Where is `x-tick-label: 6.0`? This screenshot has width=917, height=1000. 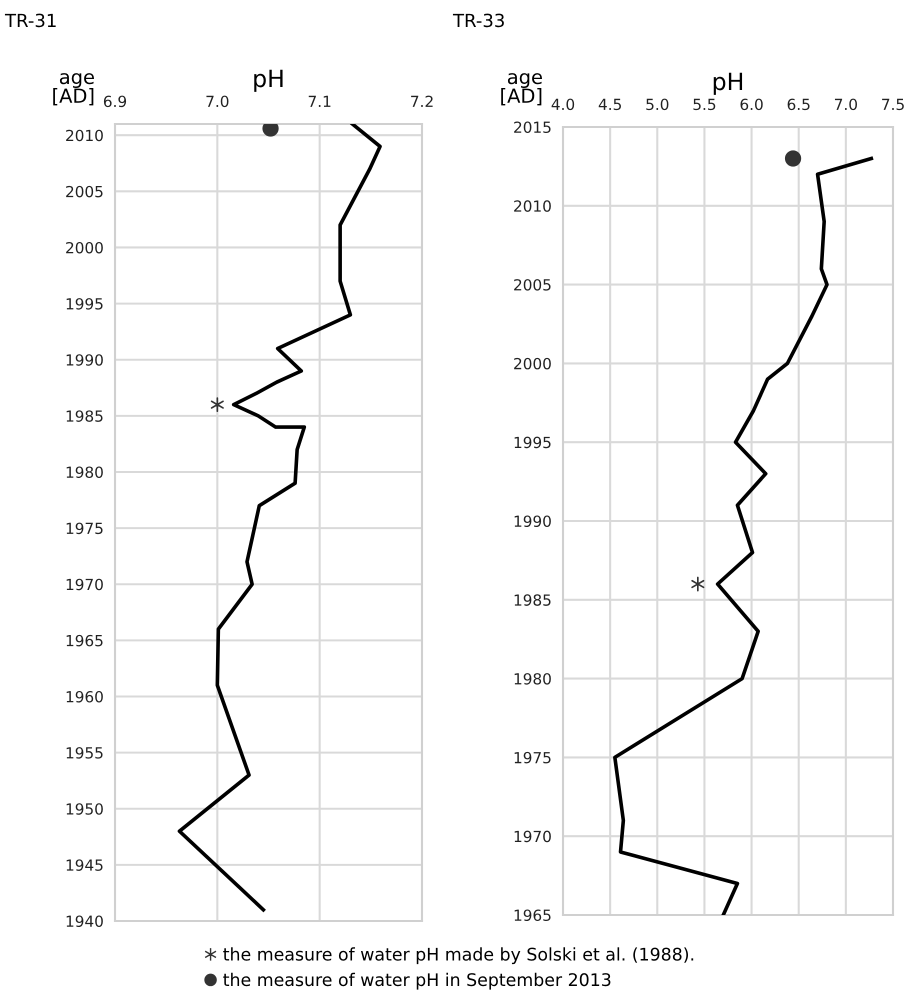
x-tick-label: 6.0 is located at coordinates (751, 104).